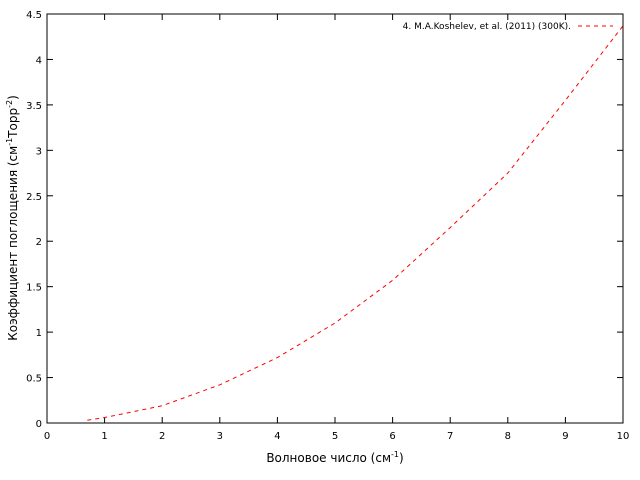 The height and width of the screenshot is (480, 640). Describe the element at coordinates (277, 436) in the screenshot. I see `x-tick-label: 4` at that location.